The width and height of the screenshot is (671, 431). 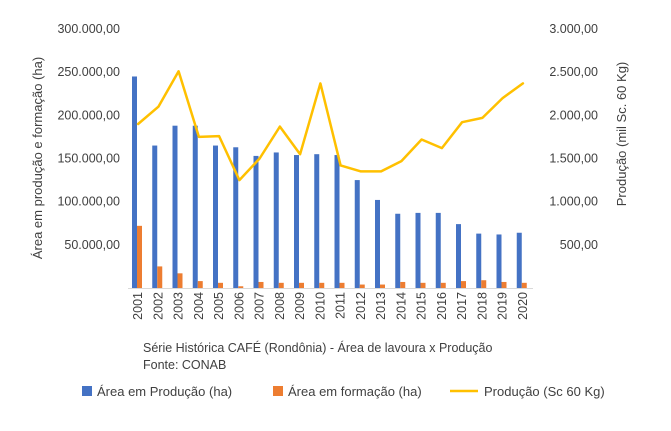 I want to click on bar-area-producao-2020, so click(x=519, y=260).